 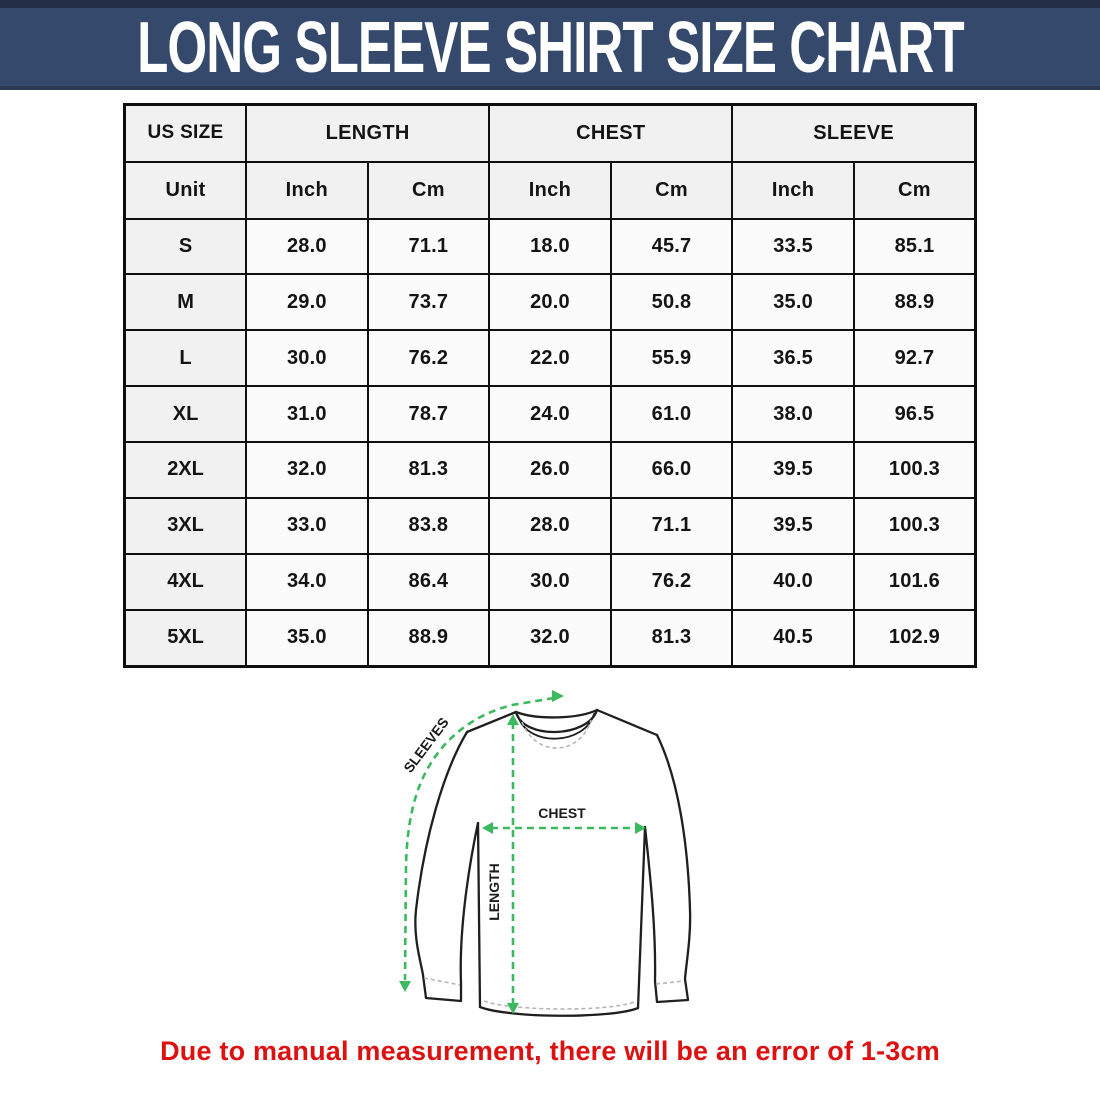 I want to click on table-cell: 50.8, so click(x=671, y=302).